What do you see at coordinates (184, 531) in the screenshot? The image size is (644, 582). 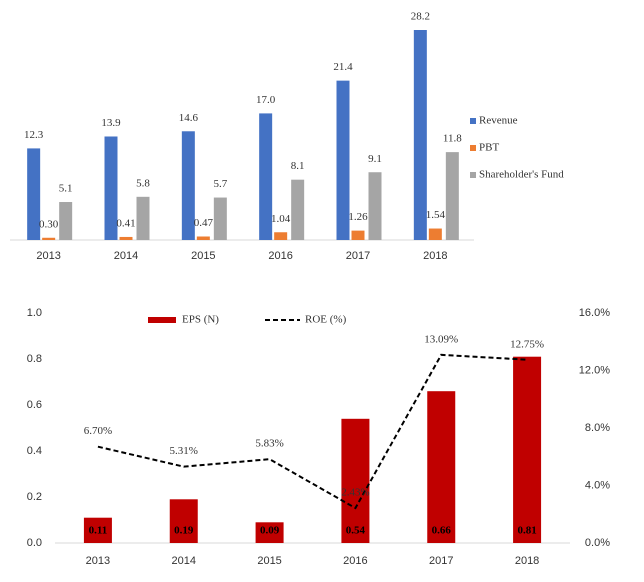 I see `data-label: 0.19` at bounding box center [184, 531].